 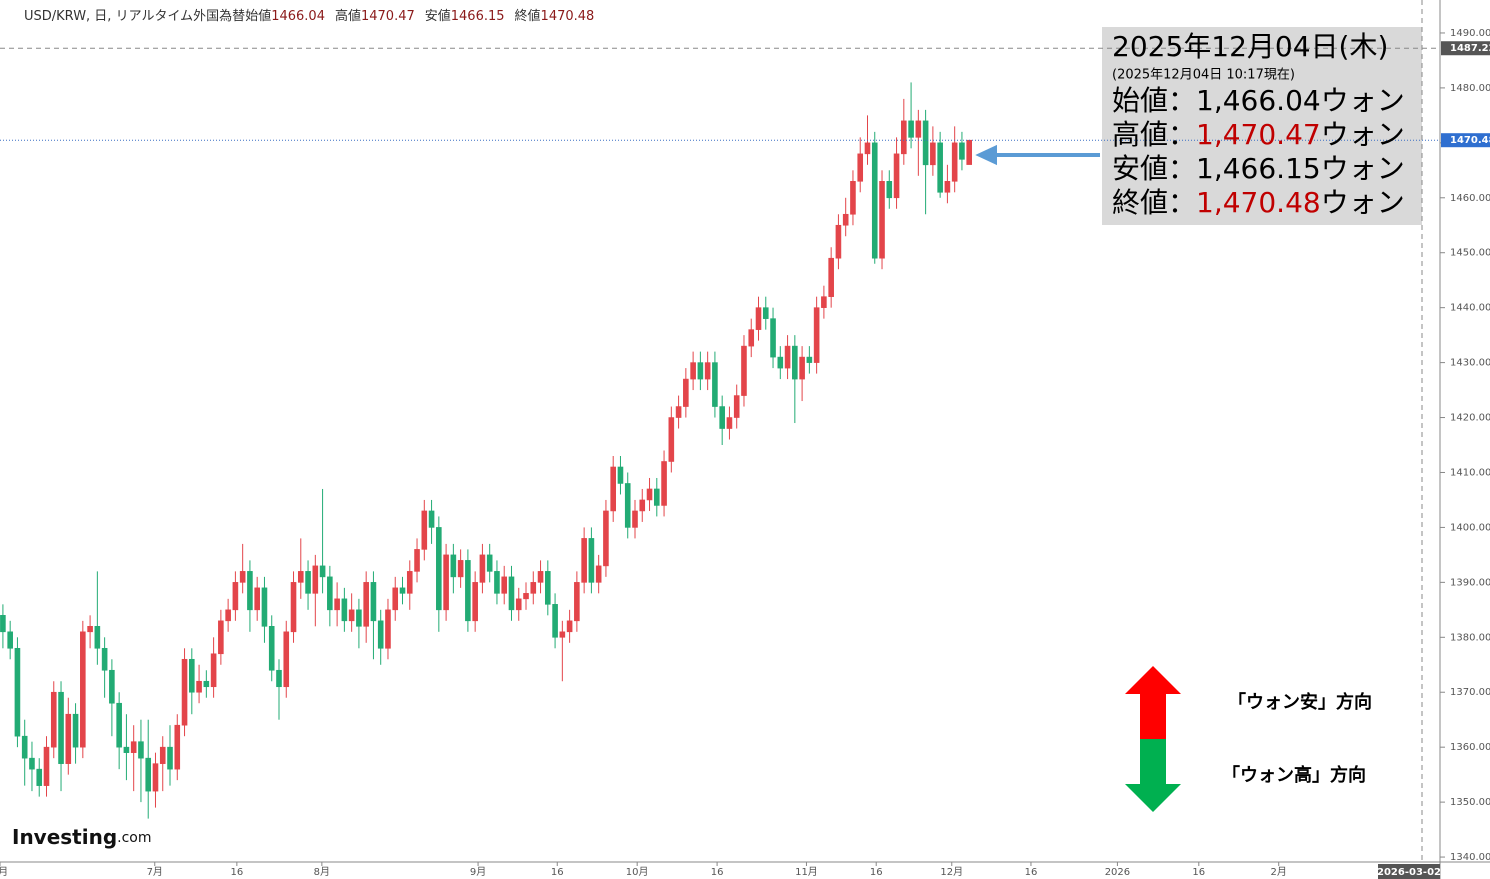 I want to click on y-tick-label: 1480.00, so click(x=1470, y=88).